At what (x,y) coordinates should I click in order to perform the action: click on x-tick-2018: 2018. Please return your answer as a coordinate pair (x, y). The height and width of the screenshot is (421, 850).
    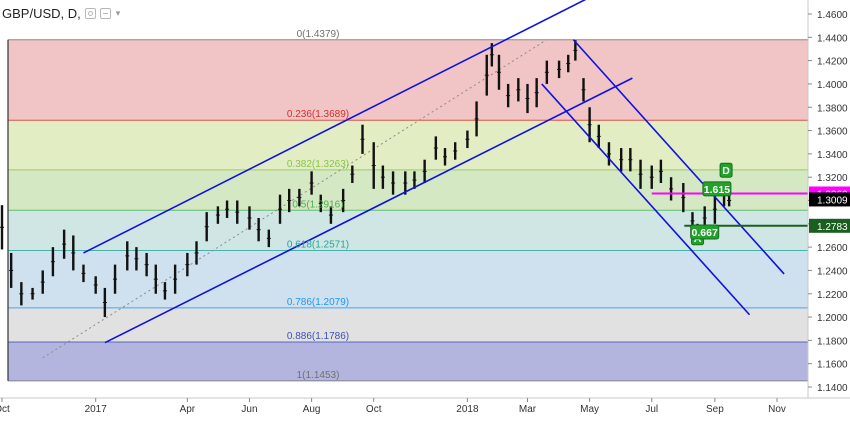
    Looking at the image, I should click on (467, 409).